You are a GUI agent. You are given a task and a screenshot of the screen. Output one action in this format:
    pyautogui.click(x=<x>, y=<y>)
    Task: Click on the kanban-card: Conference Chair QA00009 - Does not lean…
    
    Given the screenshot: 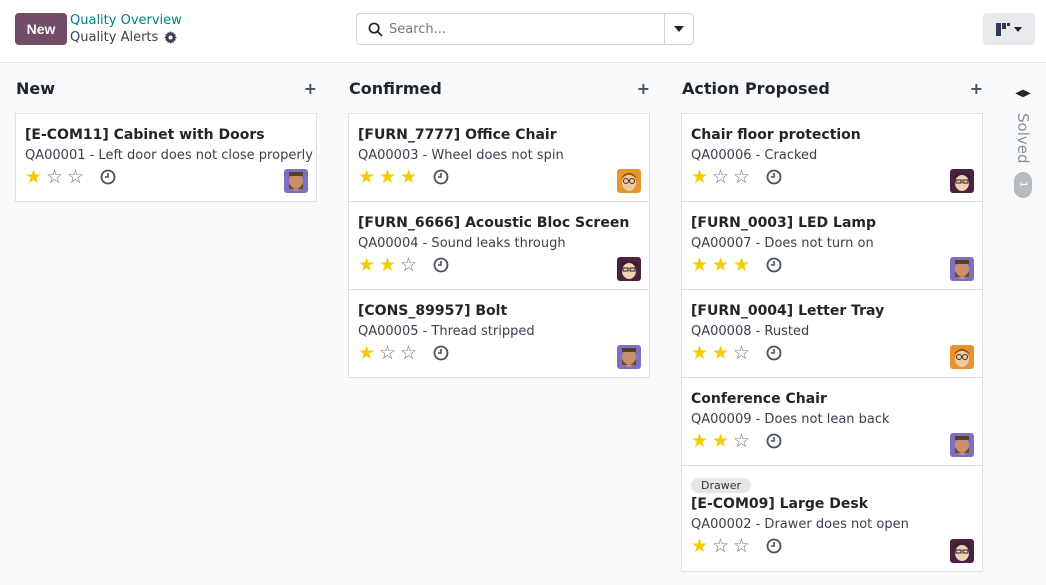 What is the action you would take?
    pyautogui.click(x=832, y=421)
    